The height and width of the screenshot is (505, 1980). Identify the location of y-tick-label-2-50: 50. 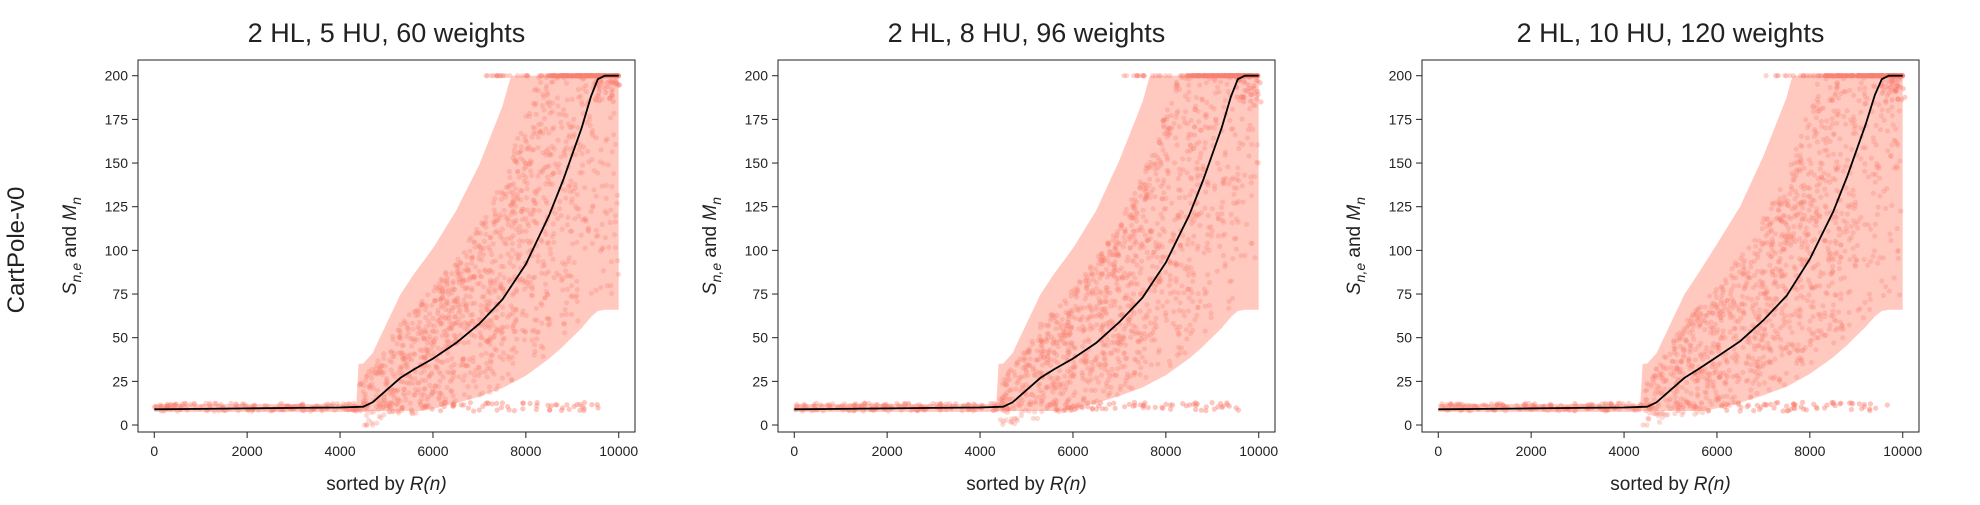
(760, 338).